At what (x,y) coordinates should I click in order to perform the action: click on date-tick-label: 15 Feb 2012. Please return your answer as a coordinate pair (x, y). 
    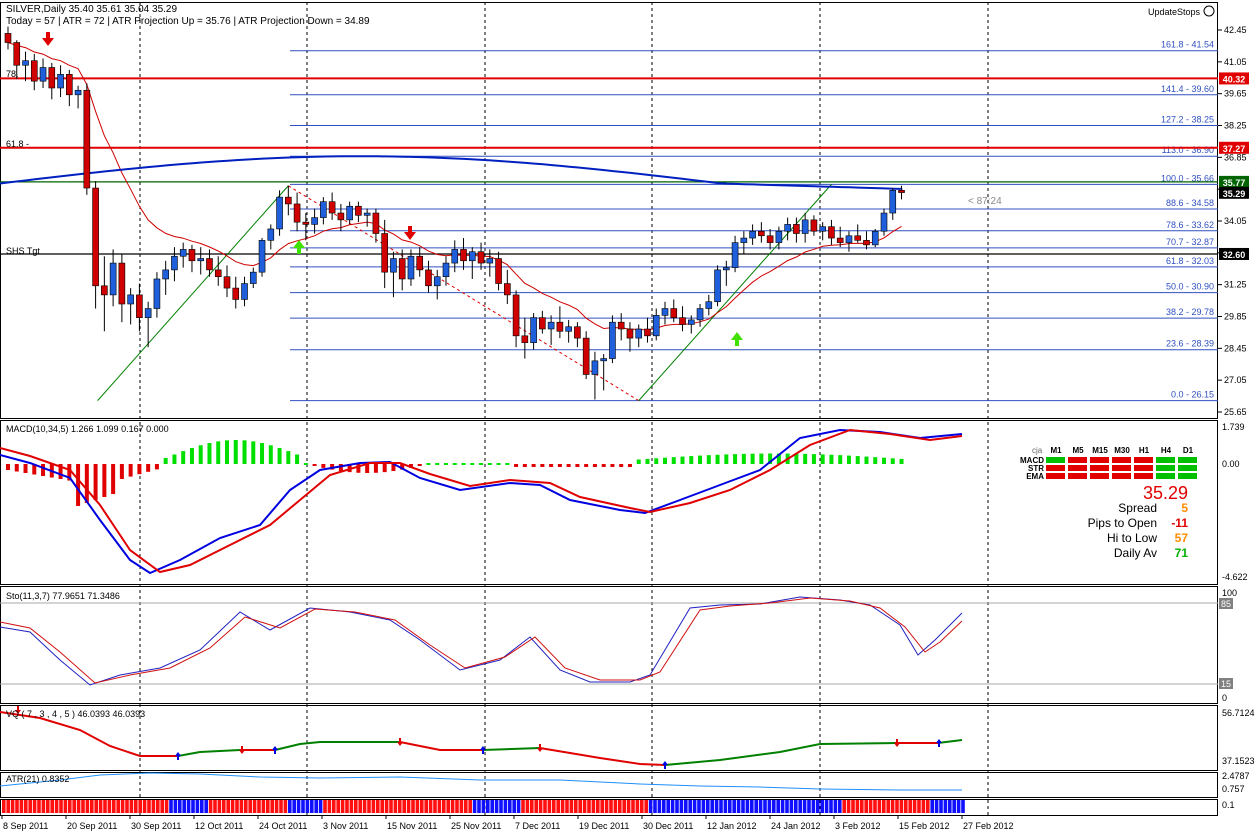
    Looking at the image, I should click on (924, 826).